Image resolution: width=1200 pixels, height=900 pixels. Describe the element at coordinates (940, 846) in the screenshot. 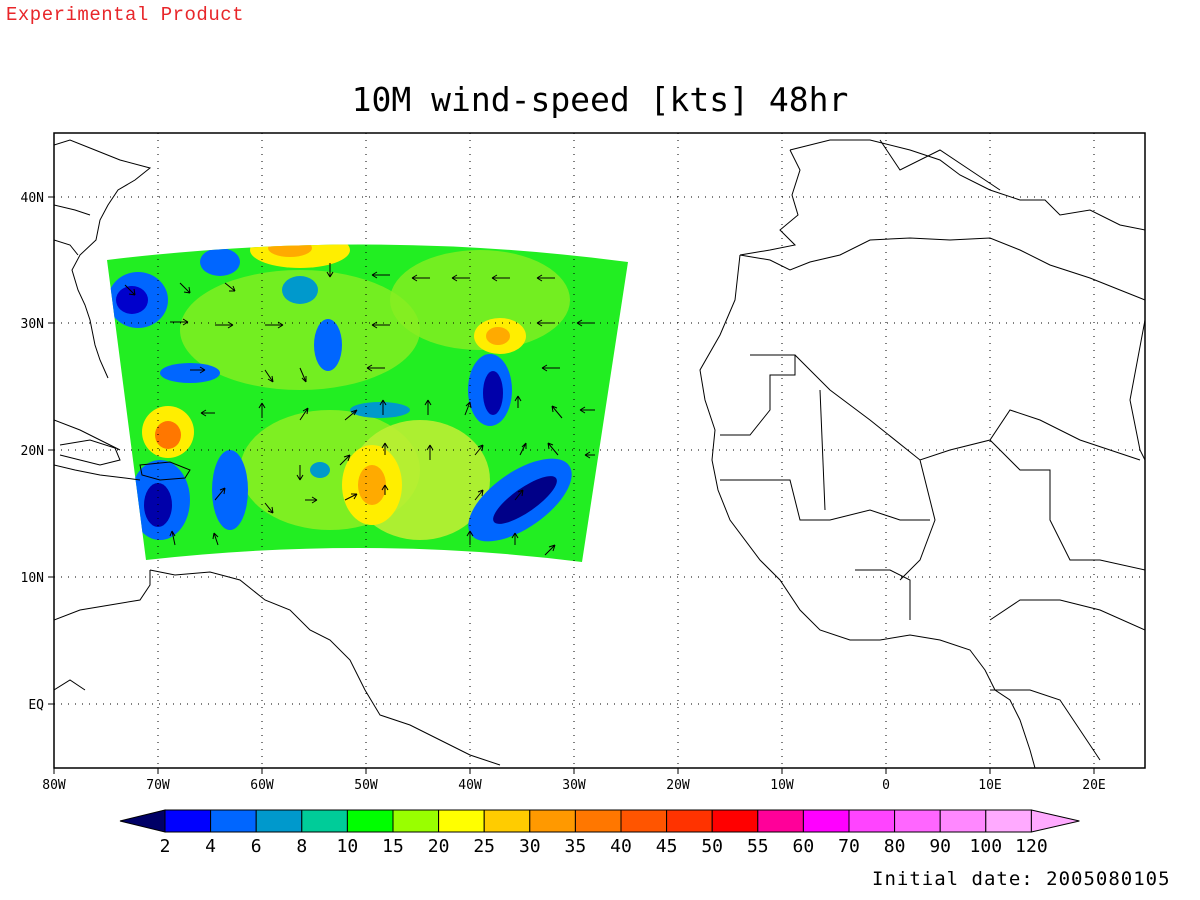

I see `colorbar-label: 90` at that location.